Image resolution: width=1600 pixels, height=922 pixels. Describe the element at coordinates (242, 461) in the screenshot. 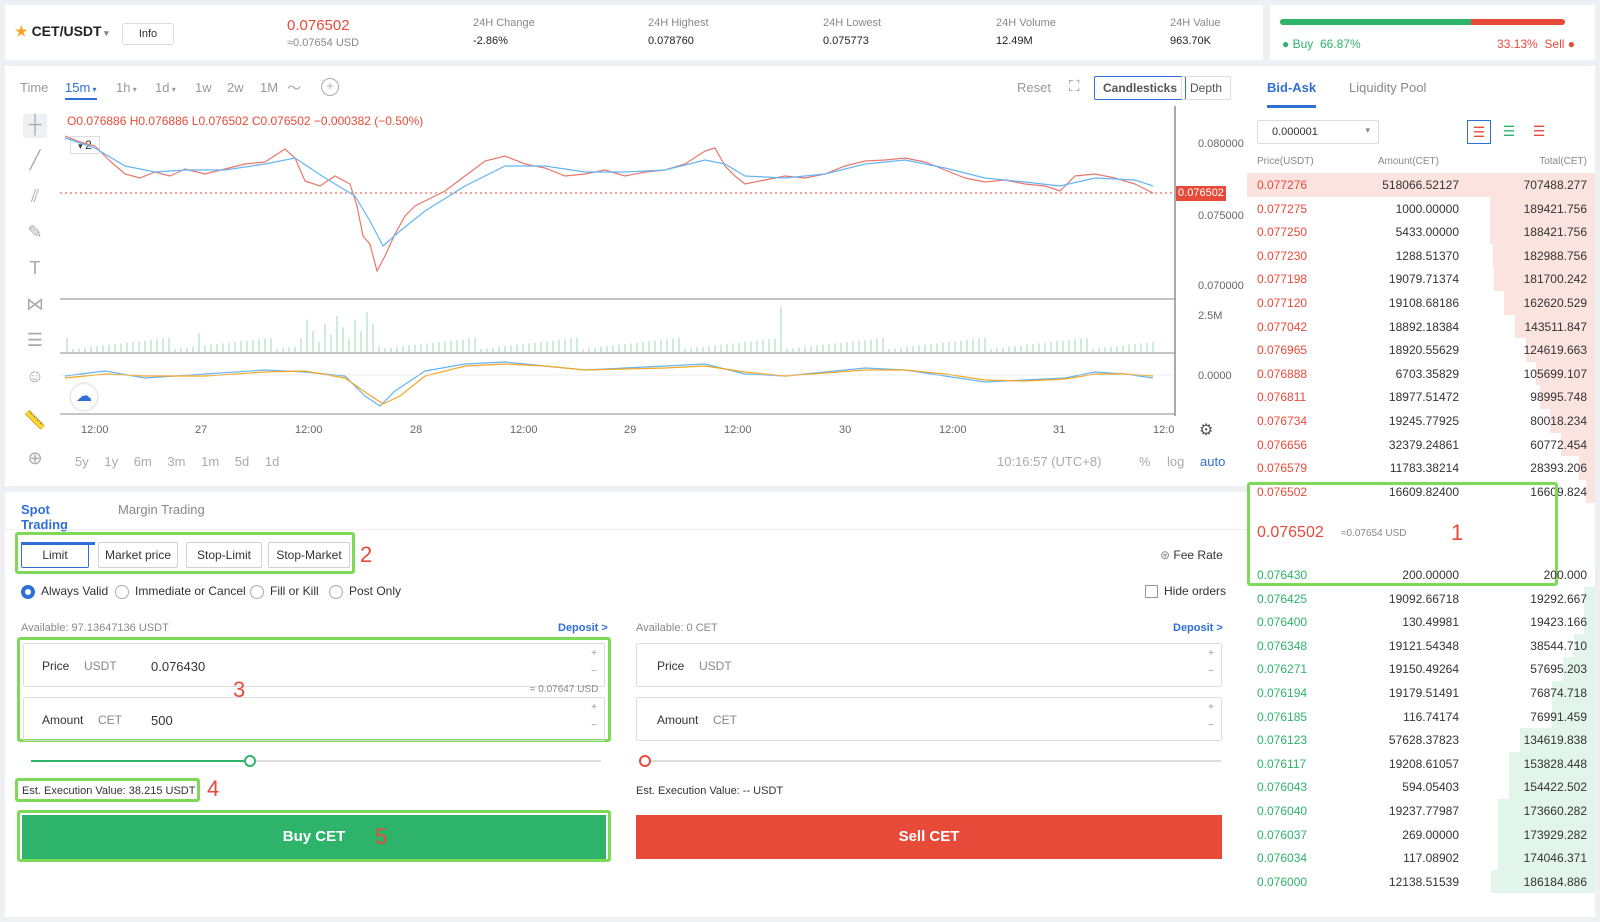

I see `range-5d: 5d` at that location.